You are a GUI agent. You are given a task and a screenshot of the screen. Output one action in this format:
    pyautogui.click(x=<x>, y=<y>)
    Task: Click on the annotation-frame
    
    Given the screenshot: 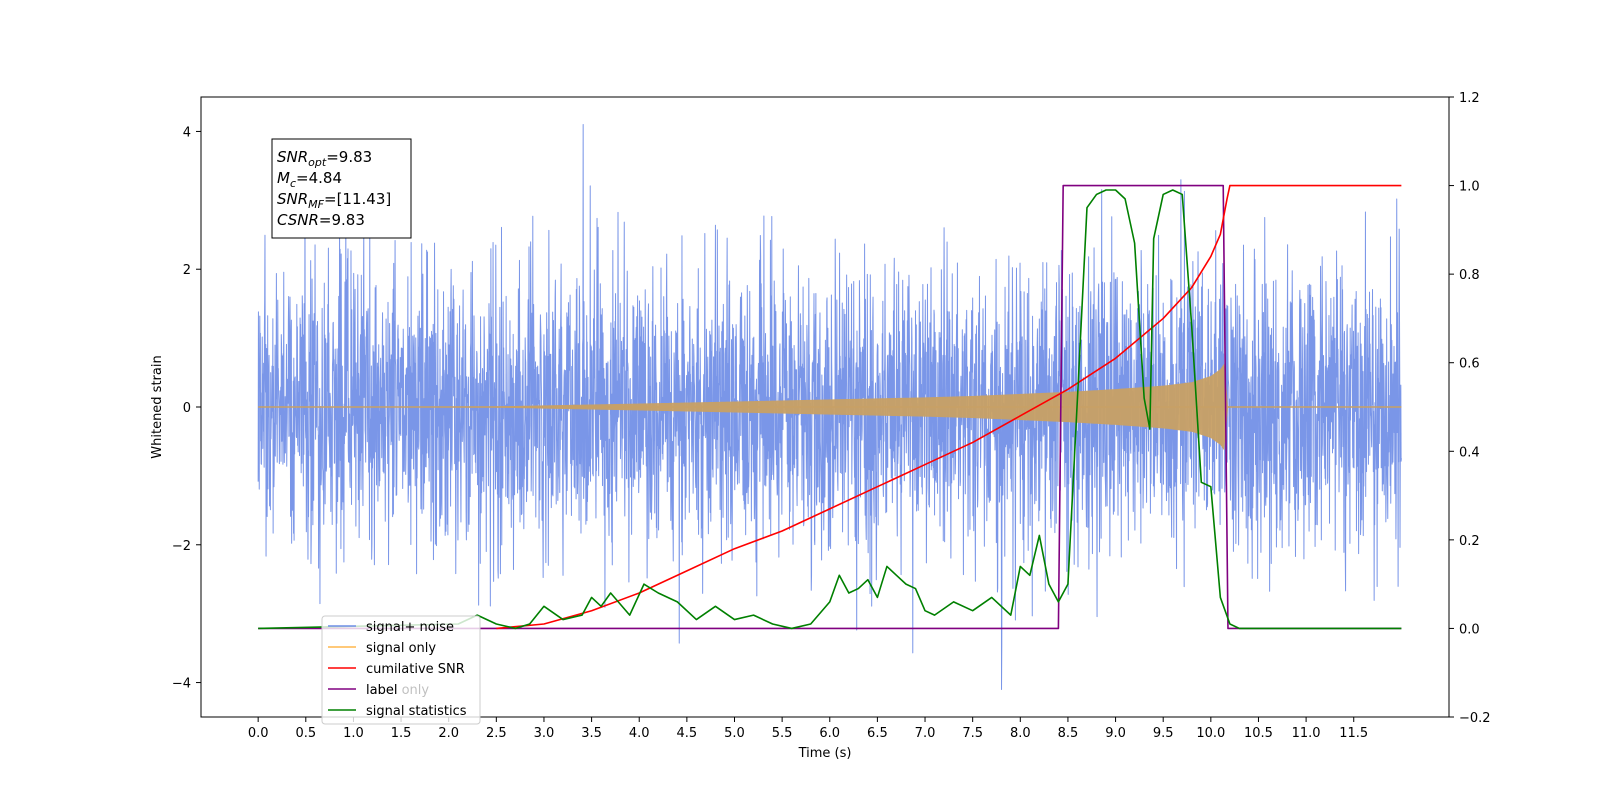 What is the action you would take?
    pyautogui.click(x=341, y=188)
    